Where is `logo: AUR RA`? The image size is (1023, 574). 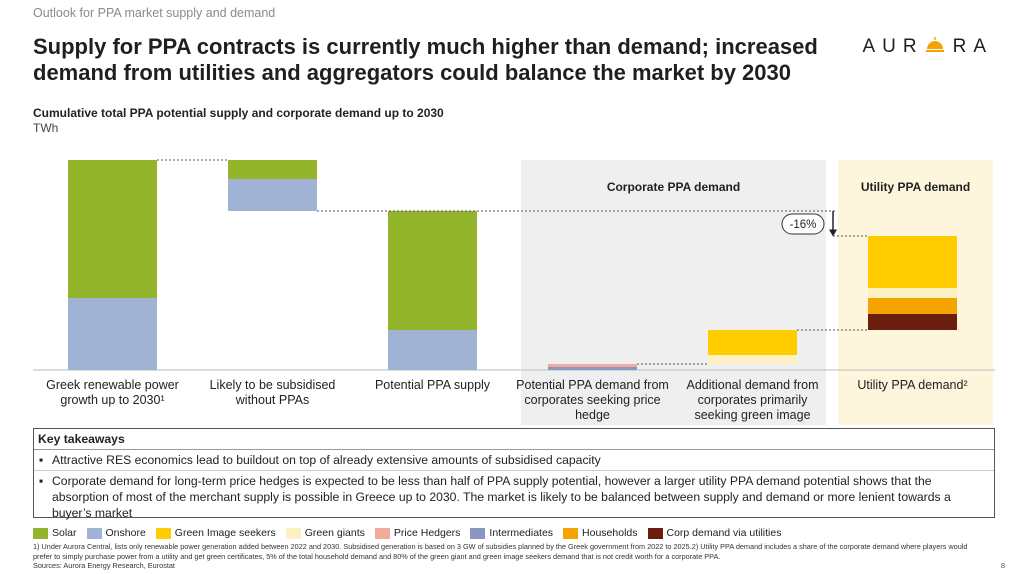
logo: AUR RA is located at coordinates (927, 47).